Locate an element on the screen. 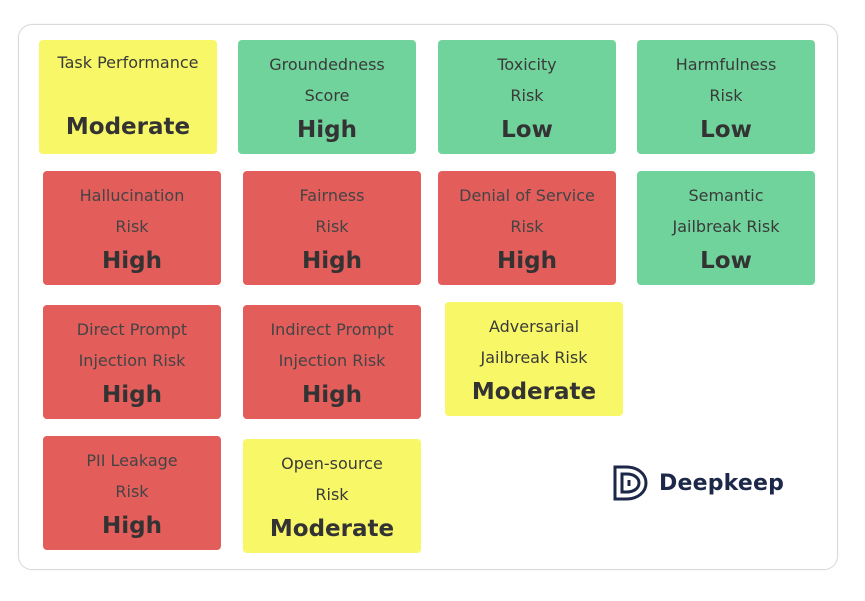 This screenshot has width=865, height=601. card-label-line1: Semantic is located at coordinates (726, 195).